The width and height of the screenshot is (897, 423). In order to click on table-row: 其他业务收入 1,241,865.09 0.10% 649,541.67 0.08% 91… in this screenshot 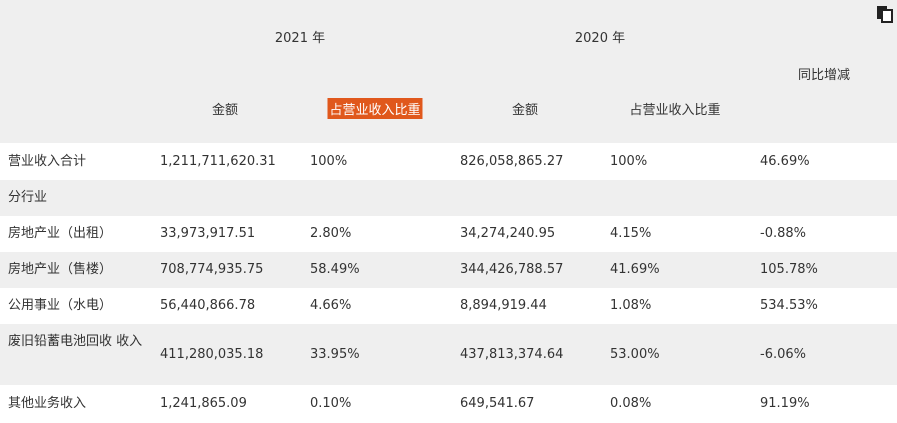, I will do `click(448, 404)`.